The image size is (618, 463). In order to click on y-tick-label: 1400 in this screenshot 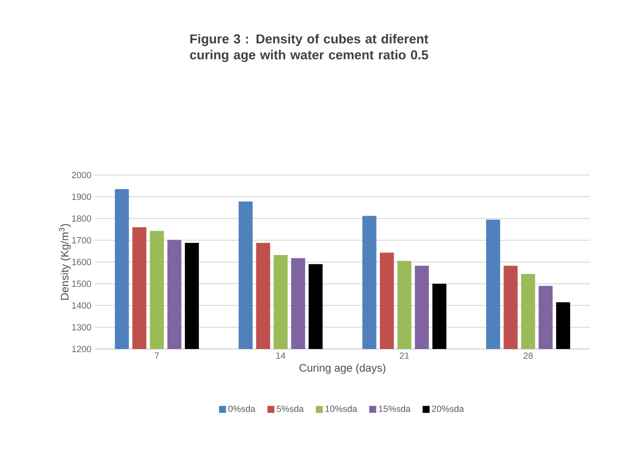, I will do `click(82, 305)`.